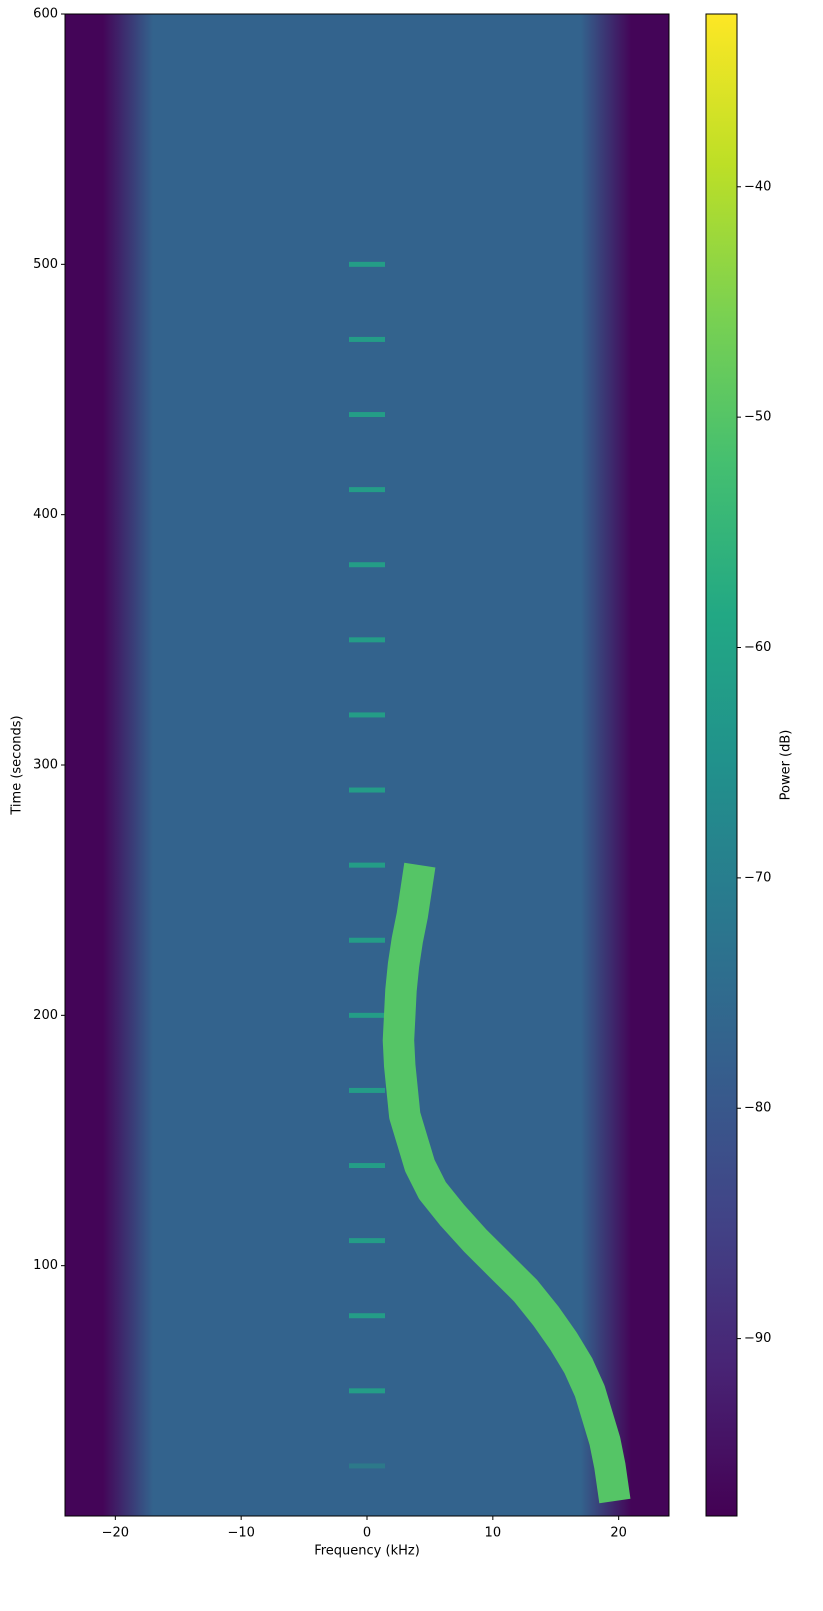  I want to click on y-axis-label: Time (seconds), so click(17, 765).